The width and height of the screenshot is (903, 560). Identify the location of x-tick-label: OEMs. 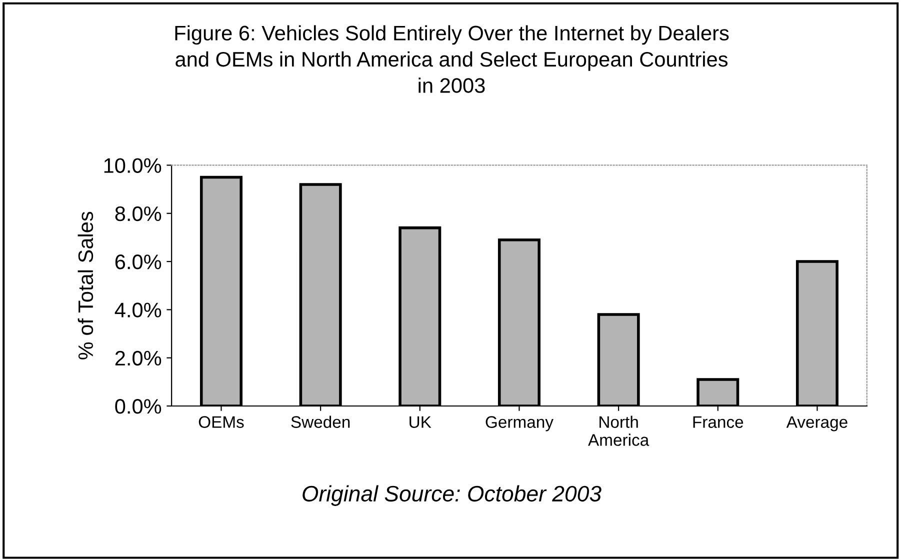
(221, 422).